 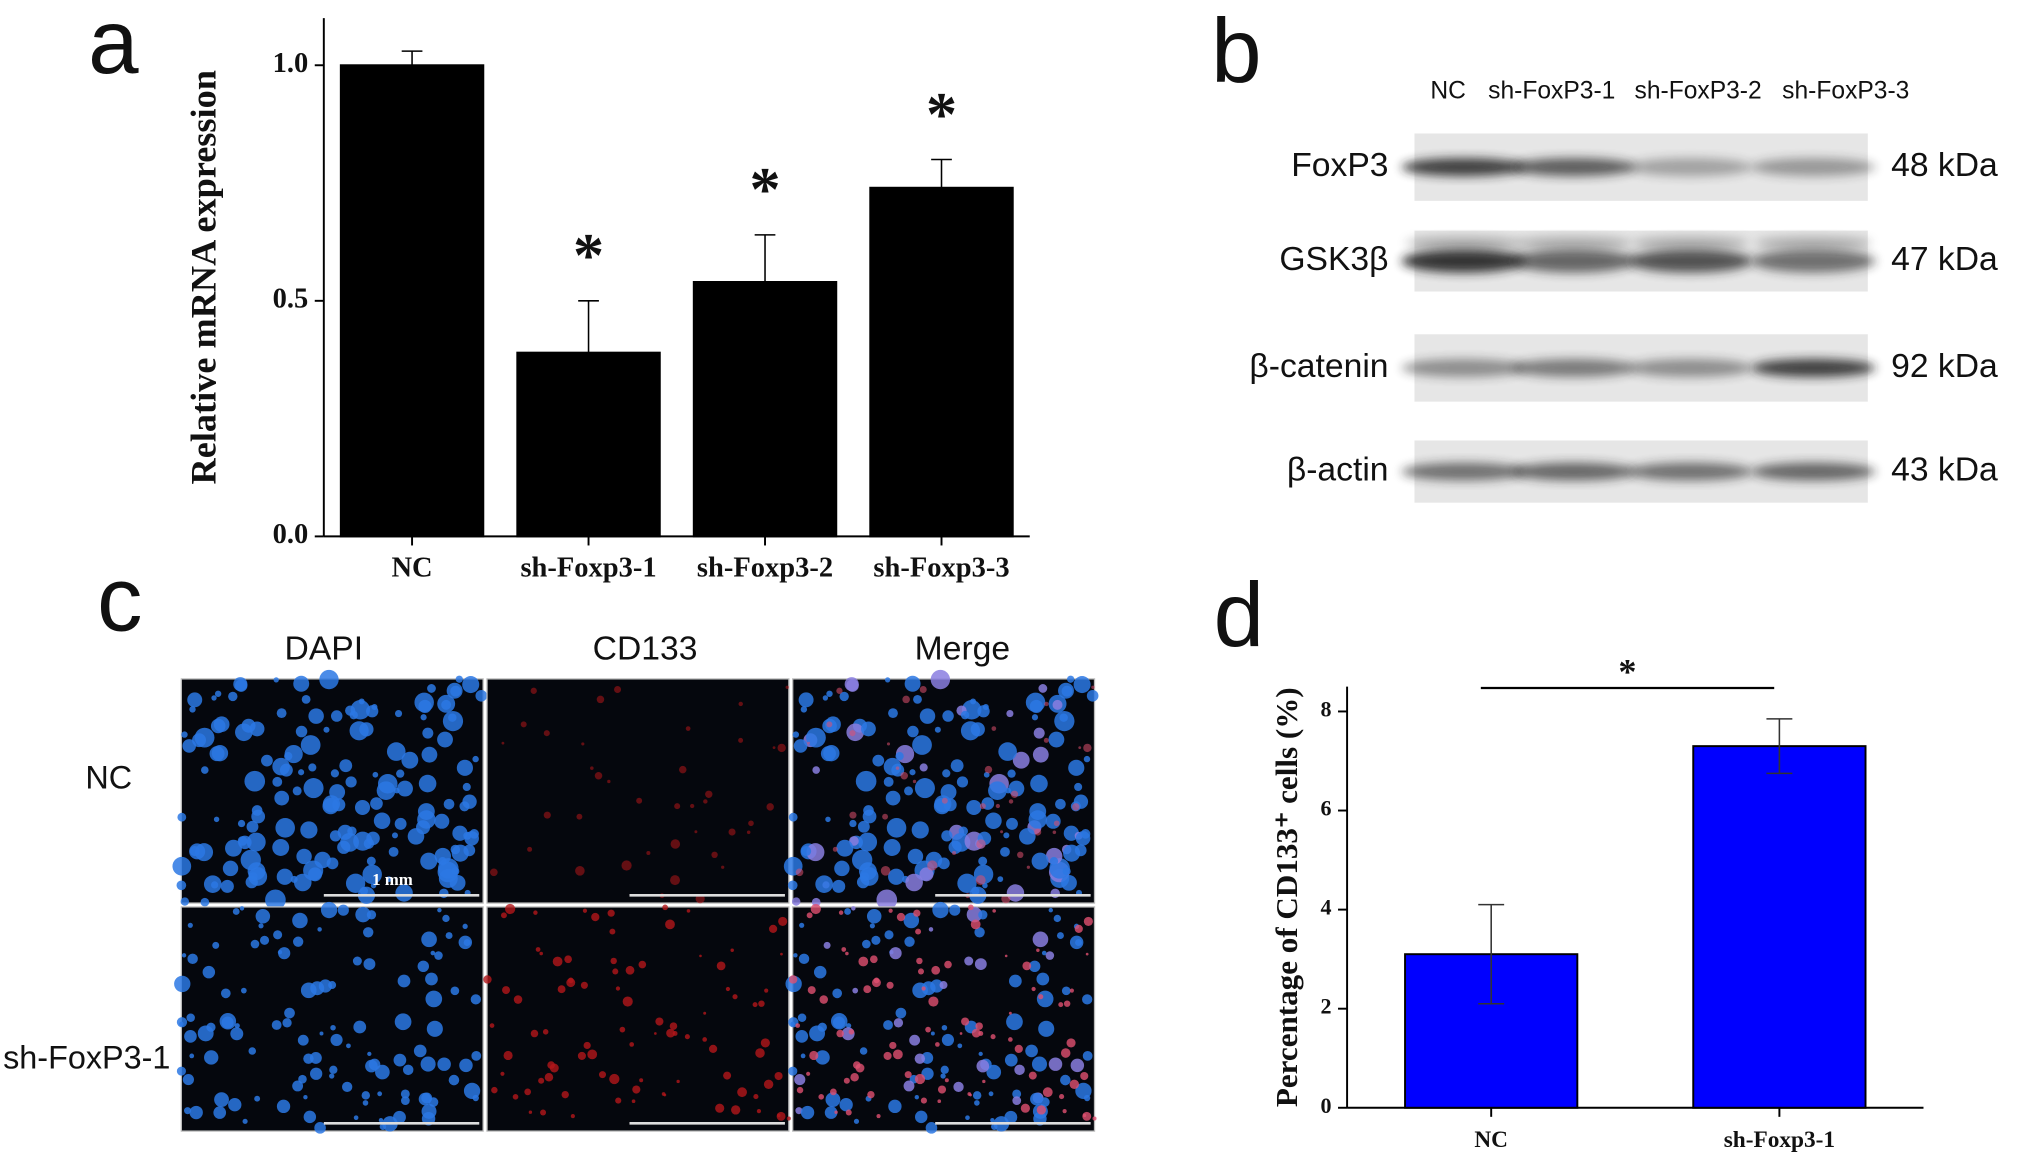 I want to click on column-header: CD133, so click(x=645, y=648).